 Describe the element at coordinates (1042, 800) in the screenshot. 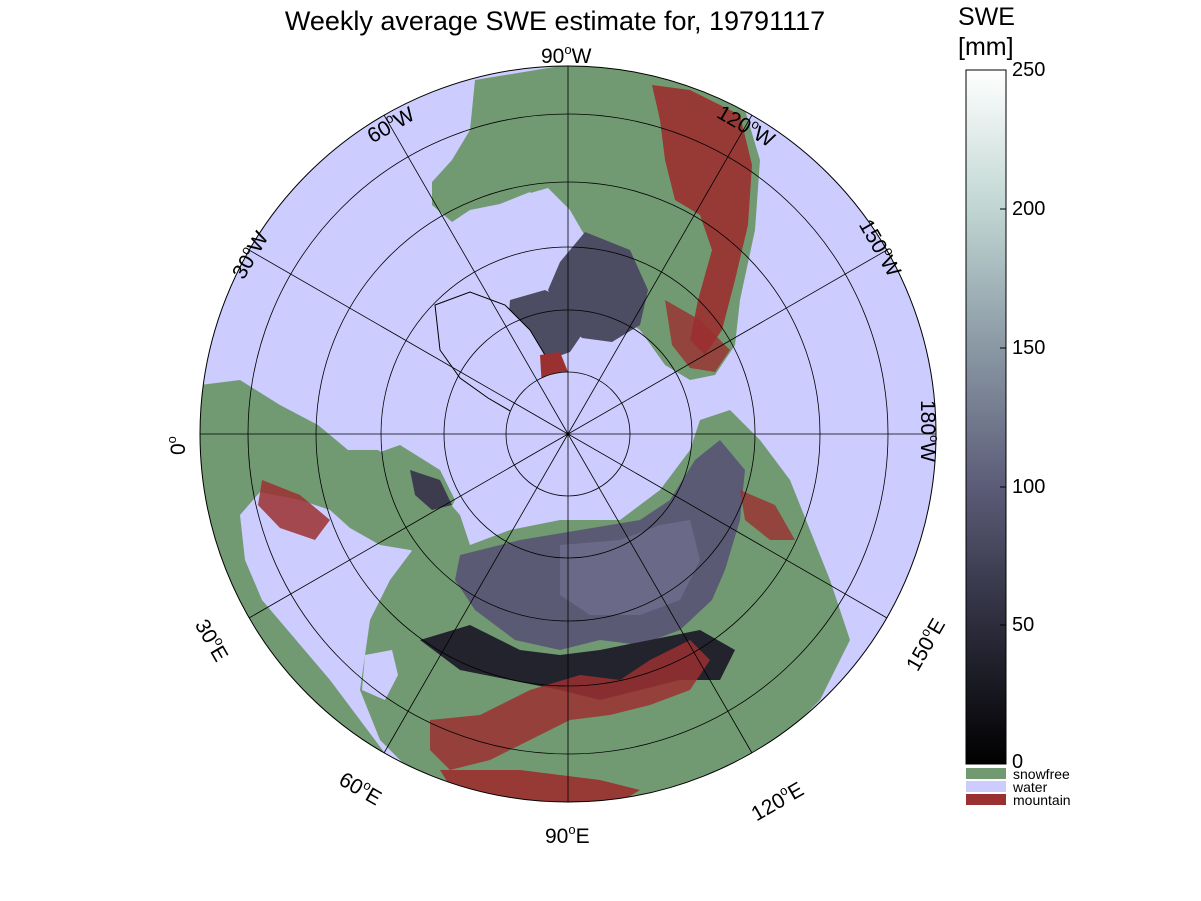

I see `legend-label-mountain: mountain` at that location.